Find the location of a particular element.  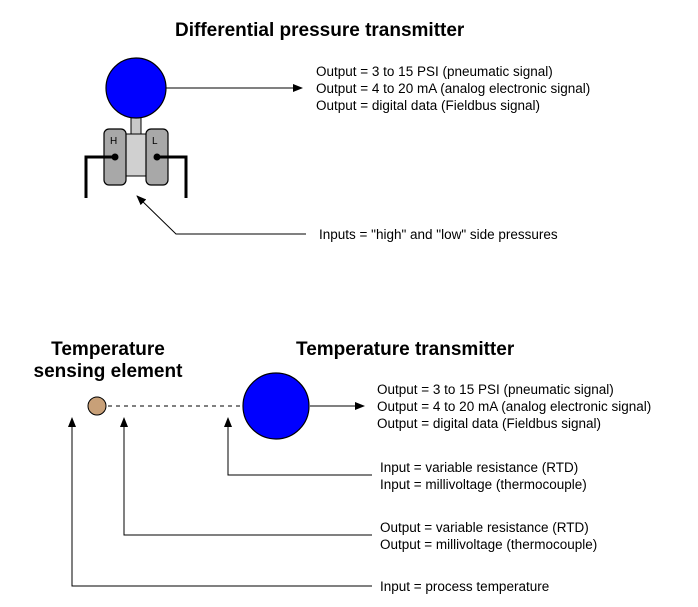

dp-low-port-dot is located at coordinates (157, 157).